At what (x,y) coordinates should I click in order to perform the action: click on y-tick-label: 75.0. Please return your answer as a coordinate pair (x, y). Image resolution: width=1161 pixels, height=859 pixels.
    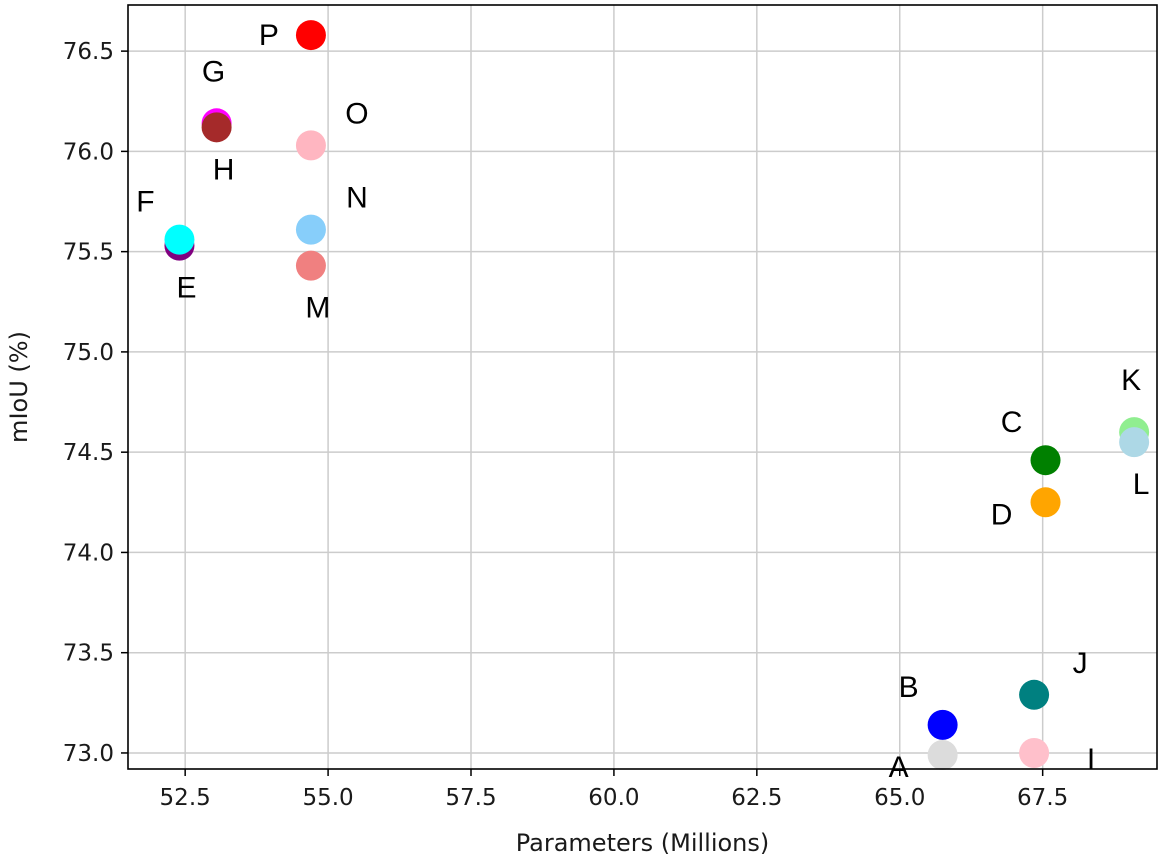
    Looking at the image, I should click on (88, 353).